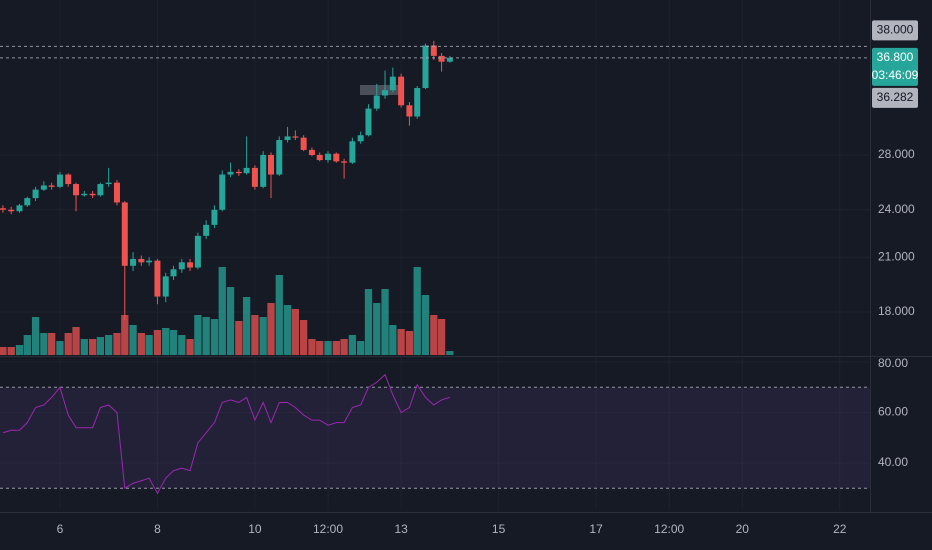 The image size is (932, 550). What do you see at coordinates (157, 529) in the screenshot?
I see `x-tick-label: 8` at bounding box center [157, 529].